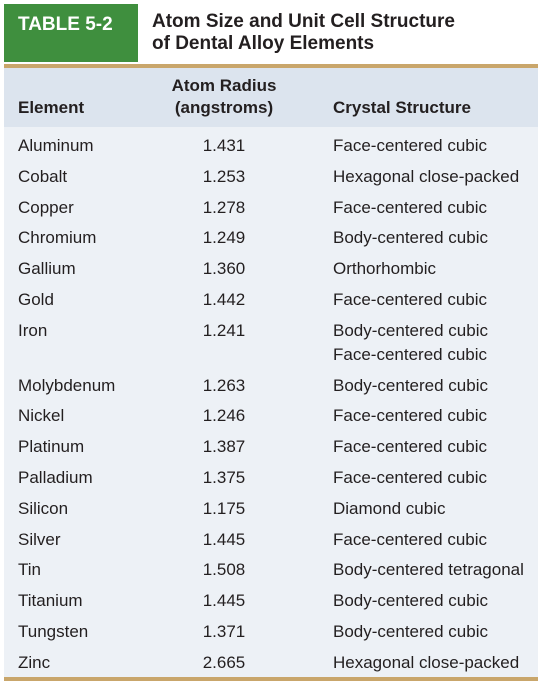 The image size is (542, 686). What do you see at coordinates (402, 107) in the screenshot?
I see `column-header-crystal-structure: Crystal Structure` at bounding box center [402, 107].